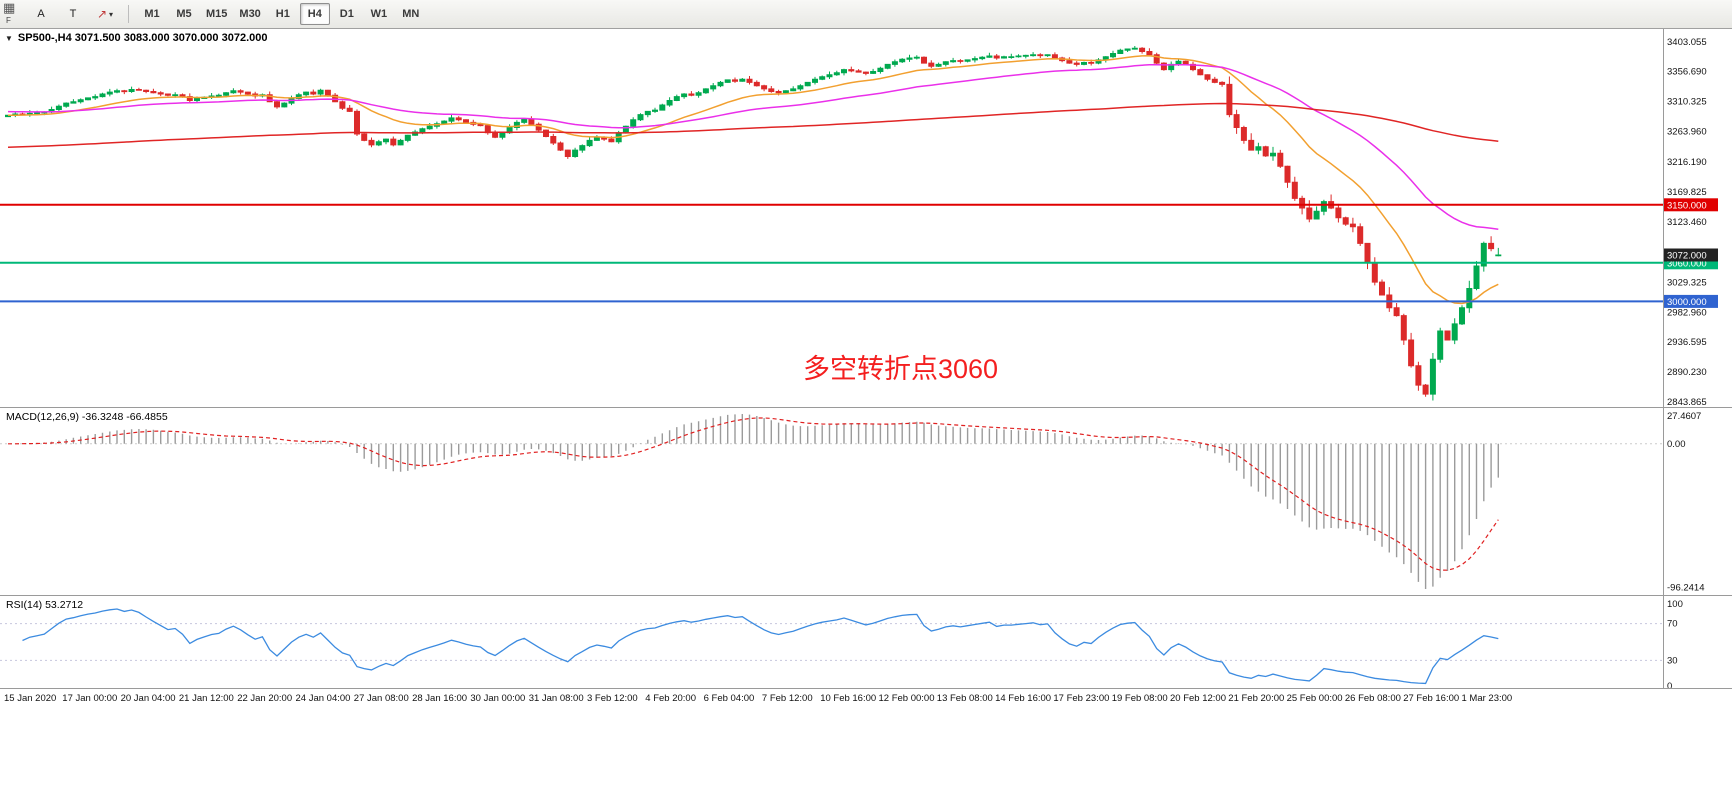 Image resolution: width=1732 pixels, height=790 pixels. I want to click on macd-label: MACD(12,26,9) -36.3248 -66.4855, so click(87, 417).